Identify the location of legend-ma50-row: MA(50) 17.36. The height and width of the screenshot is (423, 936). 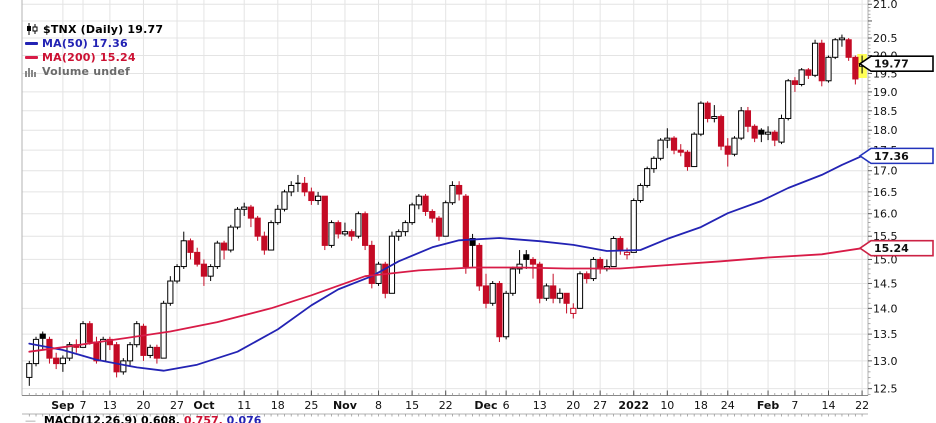
(94, 43).